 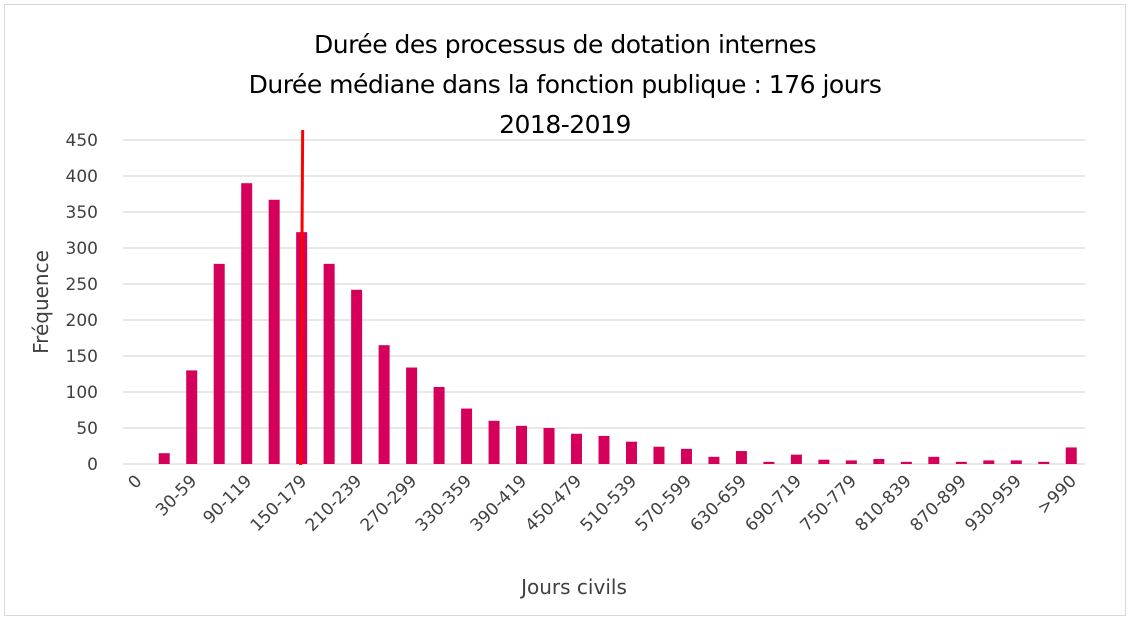 What do you see at coordinates (565, 124) in the screenshot?
I see `chart-title-line-3: 2018-2019` at bounding box center [565, 124].